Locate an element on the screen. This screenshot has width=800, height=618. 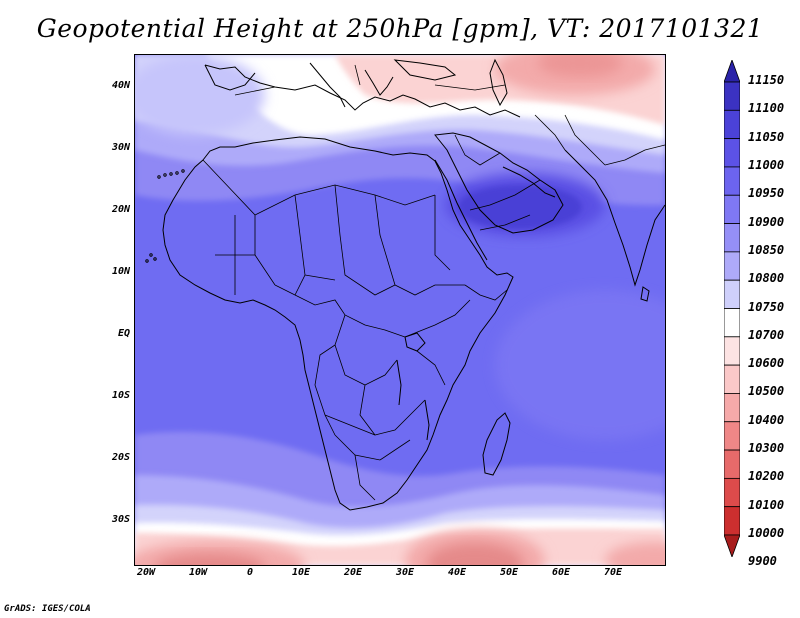
lat-label: EQ is located at coordinates (123, 333).